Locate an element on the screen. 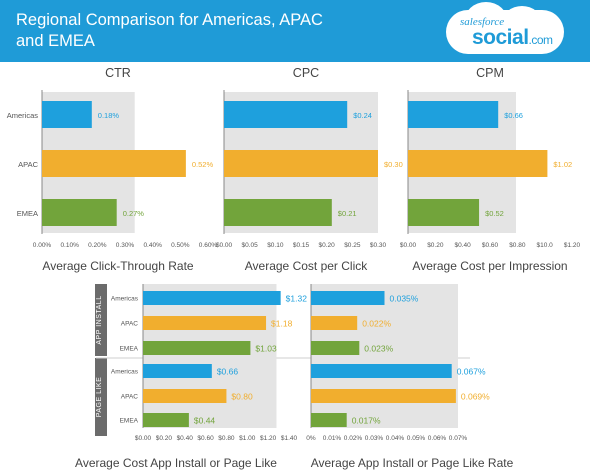 This screenshot has width=590, height=475. ctr-tick-label: 0.30% is located at coordinates (125, 245).